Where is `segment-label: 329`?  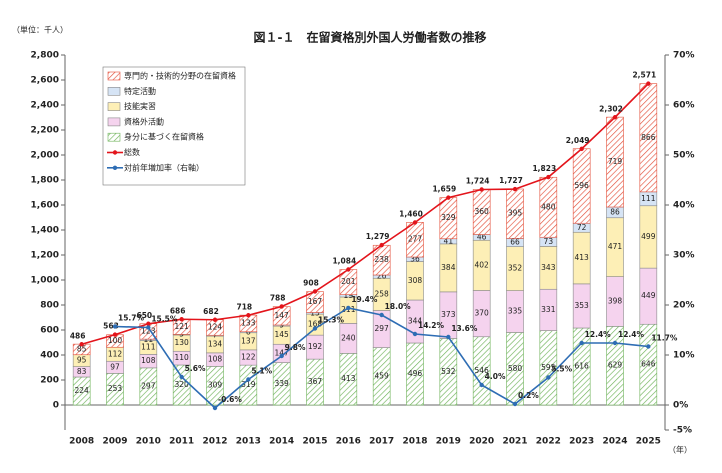
segment-label: 329 is located at coordinates (448, 217).